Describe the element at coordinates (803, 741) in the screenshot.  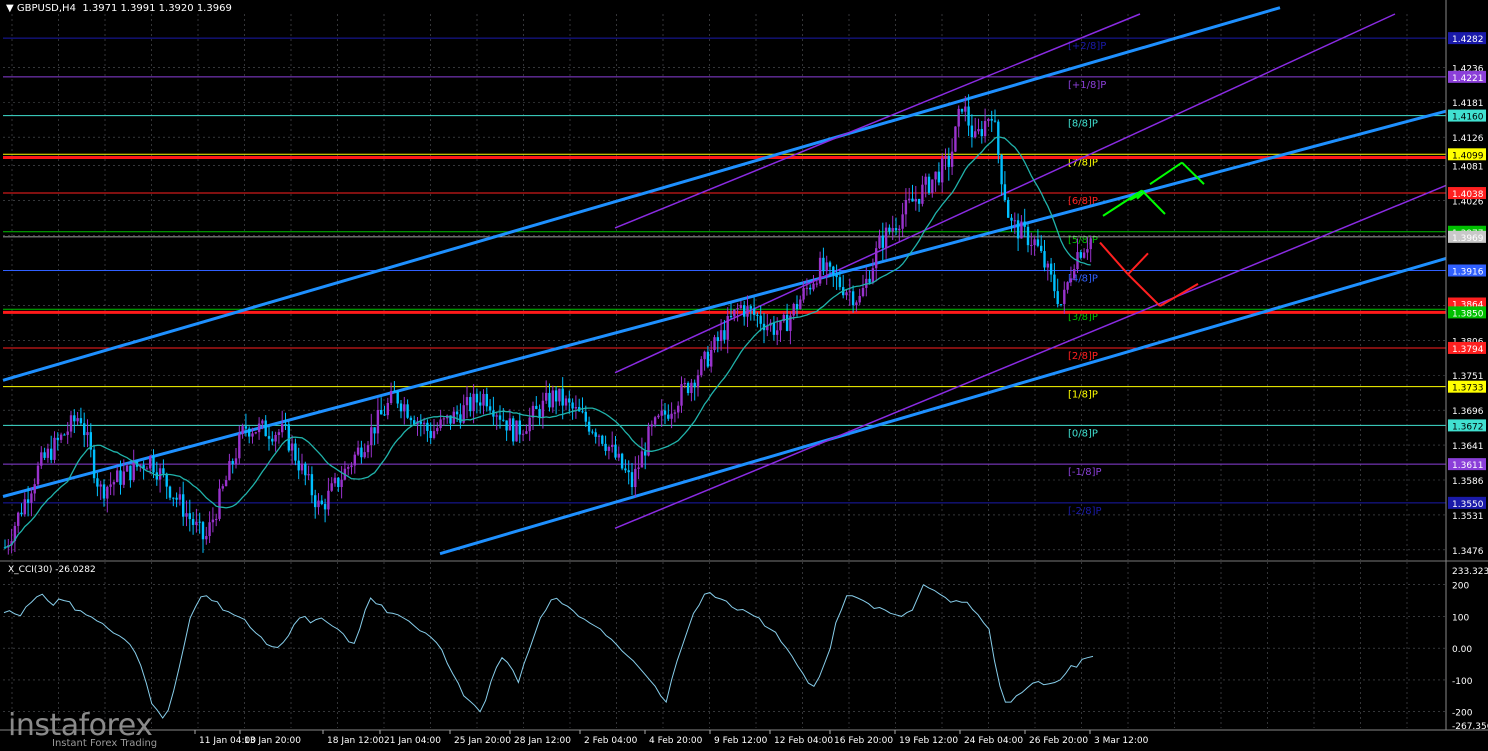
I see `time-tick-label: 12 Feb 04:00` at that location.